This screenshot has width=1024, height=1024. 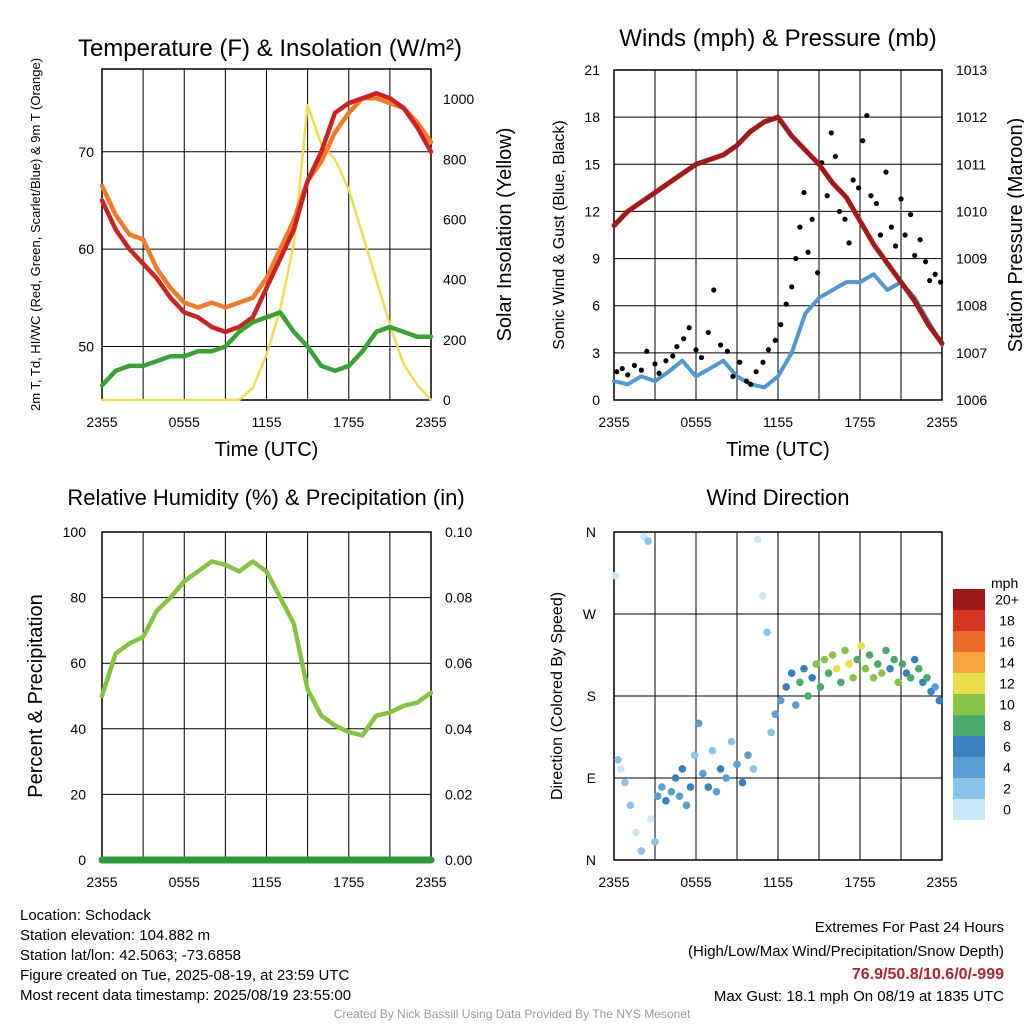 I want to click on y2-tick-label: 800, so click(x=455, y=159).